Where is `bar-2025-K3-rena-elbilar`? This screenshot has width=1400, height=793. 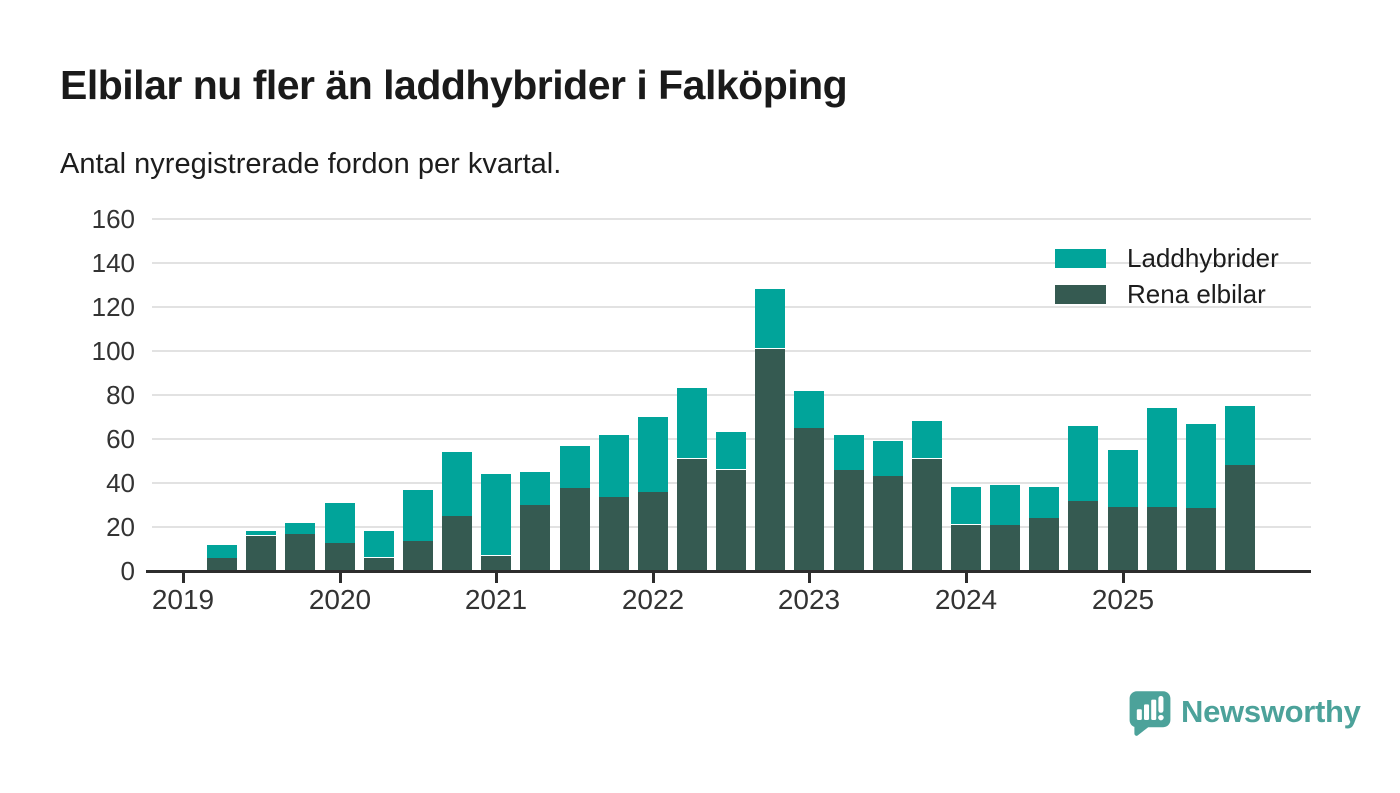 bar-2025-K3-rena-elbilar is located at coordinates (1201, 539).